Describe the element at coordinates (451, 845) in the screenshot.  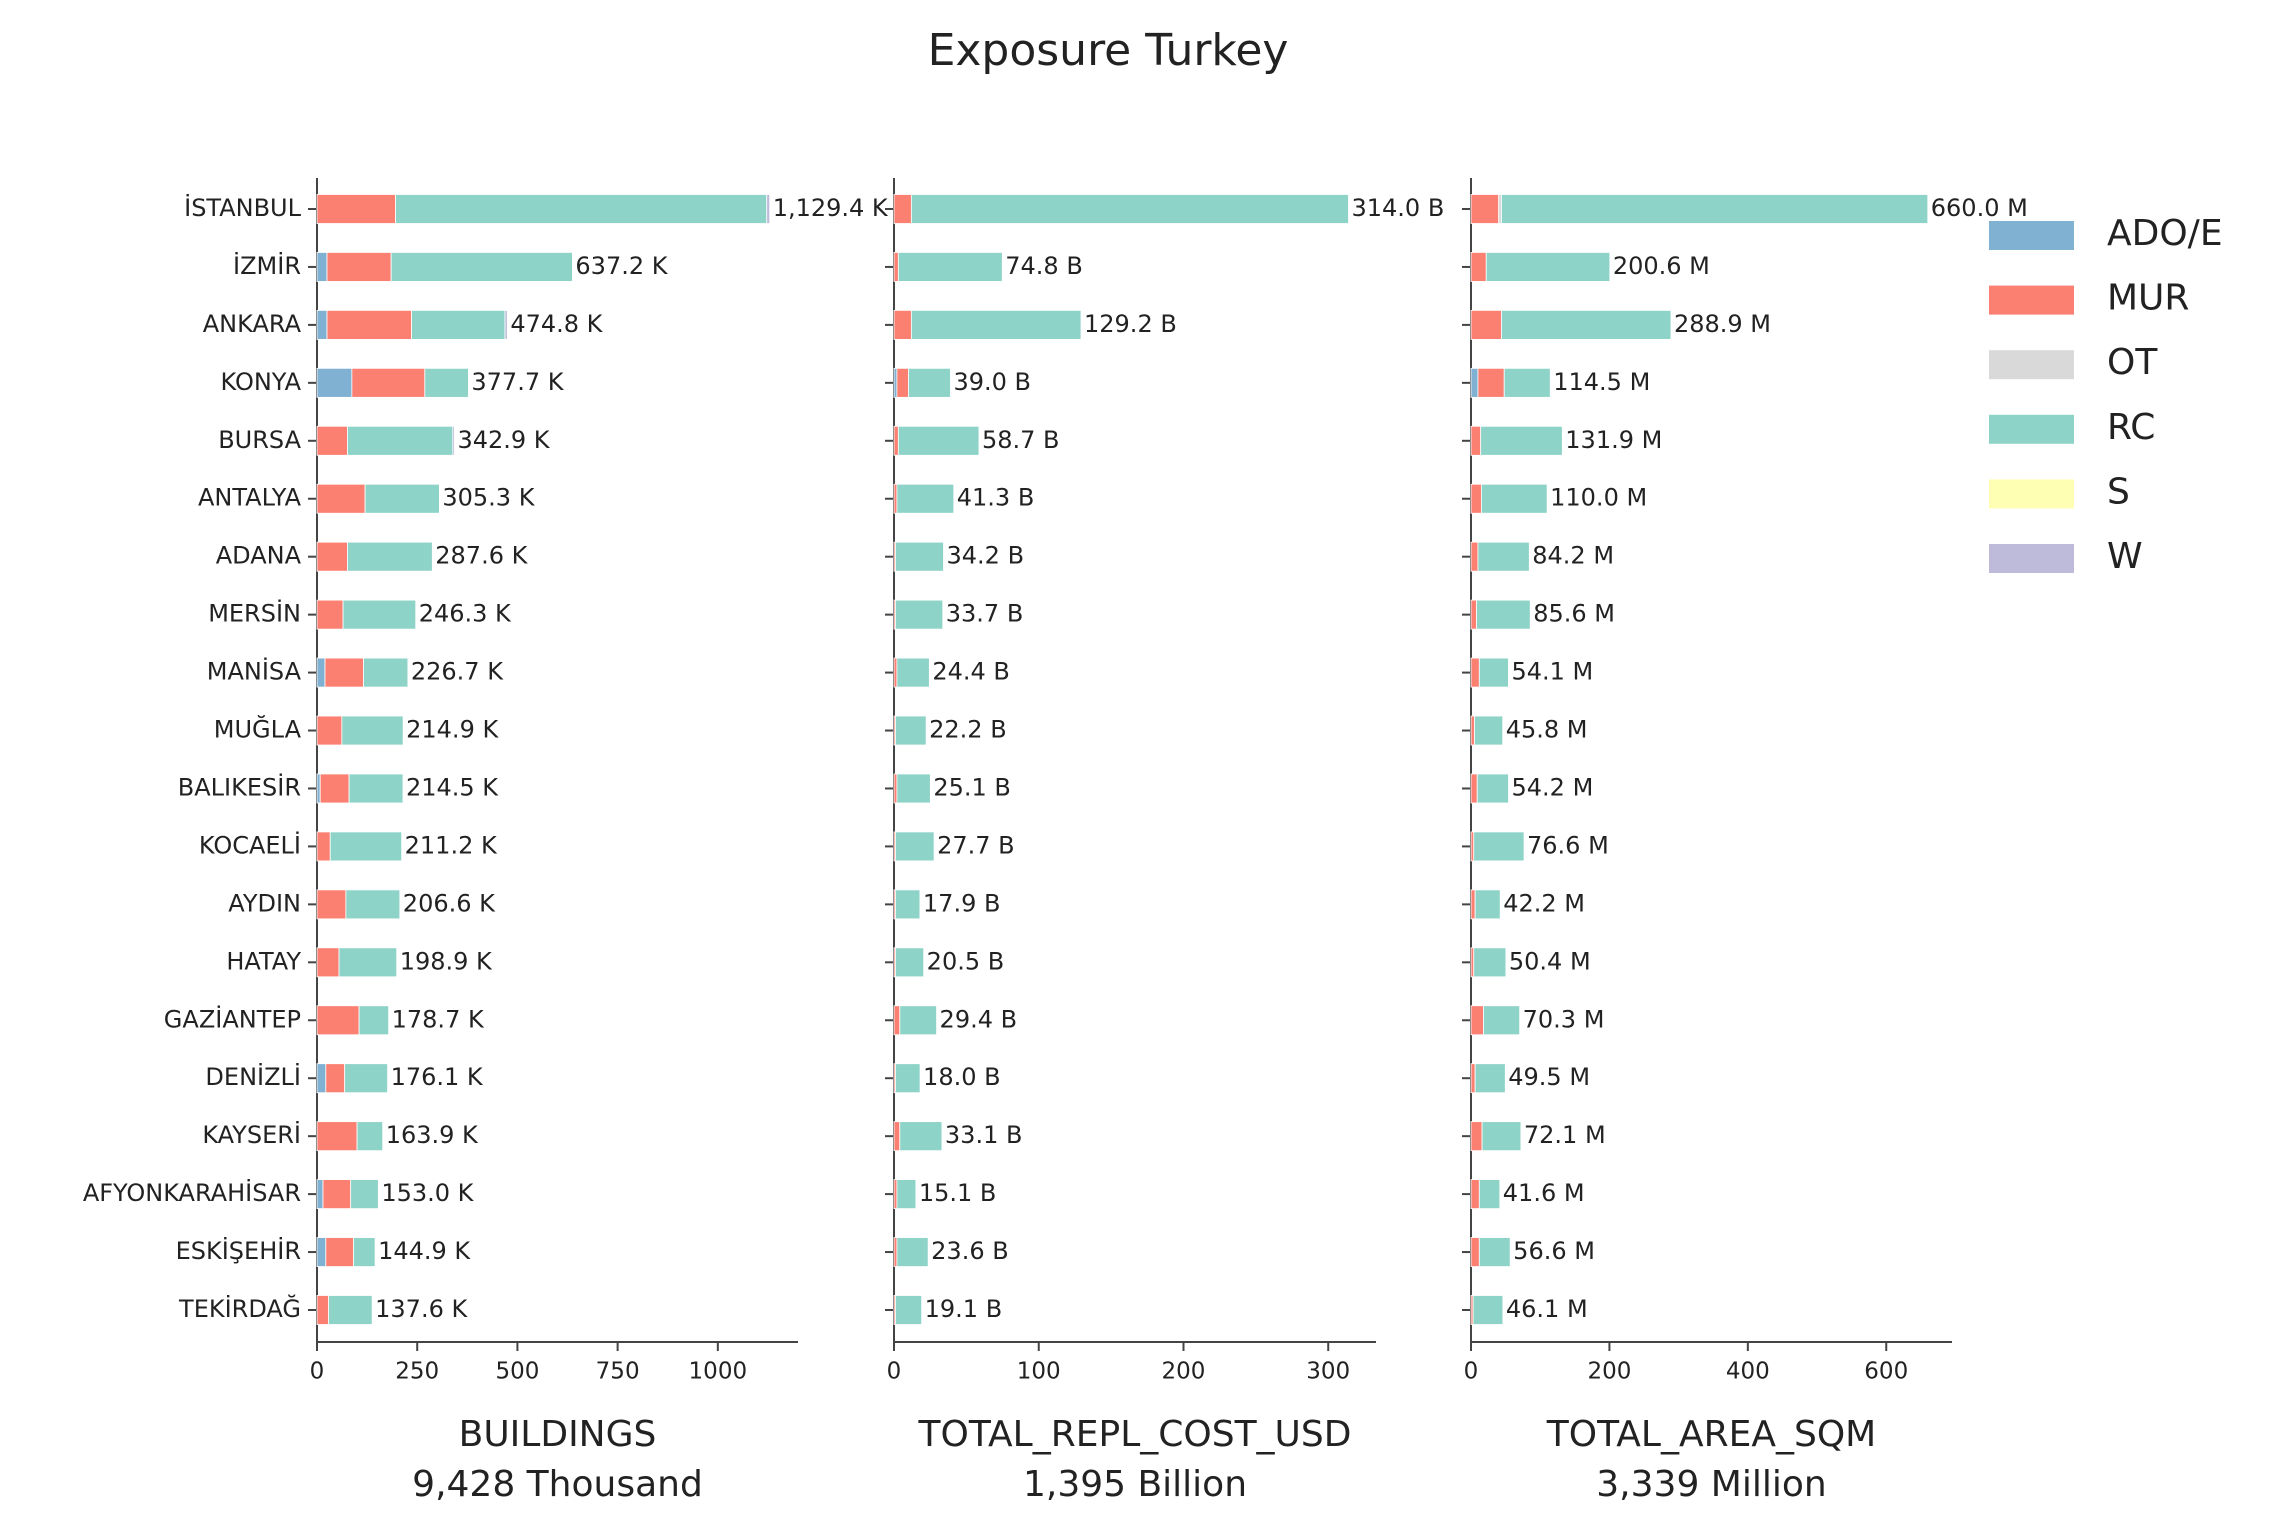
I see `value-label: 211.2 K` at that location.